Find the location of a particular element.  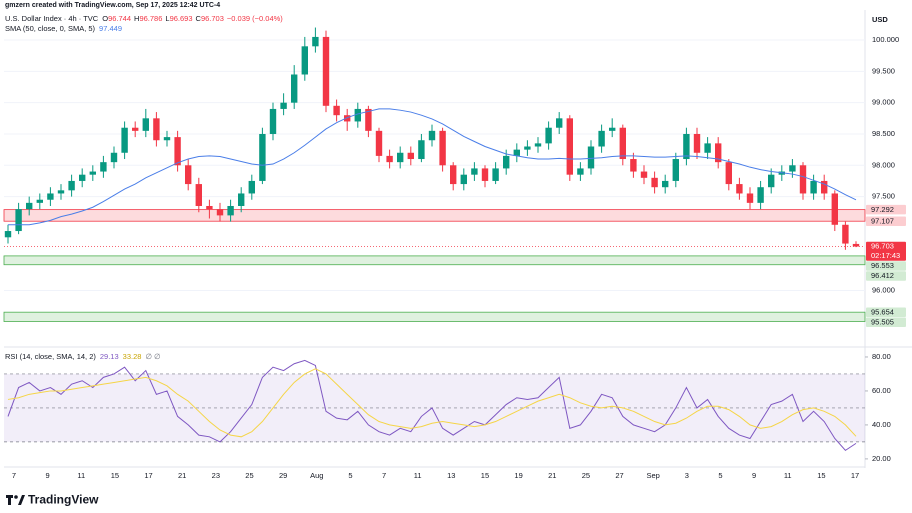

rsi-legend: RSI (14, close, SMA, 14, 2) 29.13 33.28 ∅ ∅ is located at coordinates (83, 356).